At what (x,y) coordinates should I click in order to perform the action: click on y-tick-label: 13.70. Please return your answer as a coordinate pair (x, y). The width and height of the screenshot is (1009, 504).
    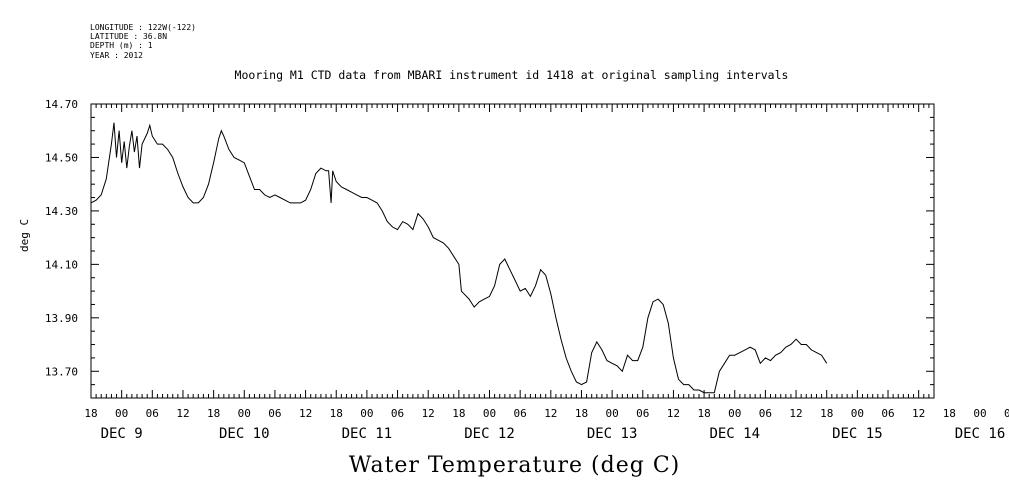
    Looking at the image, I should click on (61, 371).